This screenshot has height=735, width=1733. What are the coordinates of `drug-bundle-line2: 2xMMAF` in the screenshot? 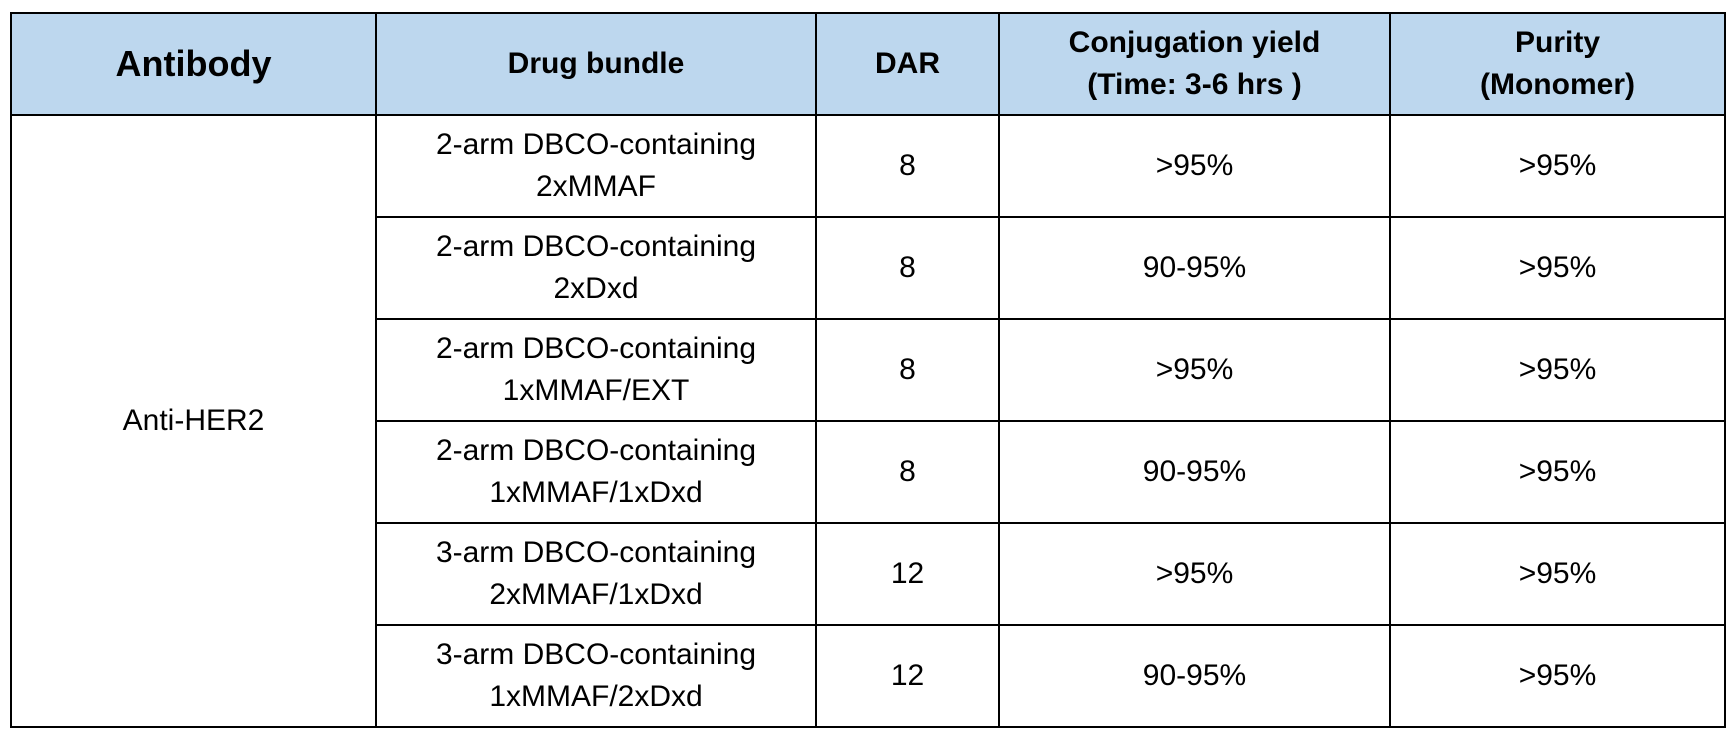 It's located at (596, 186).